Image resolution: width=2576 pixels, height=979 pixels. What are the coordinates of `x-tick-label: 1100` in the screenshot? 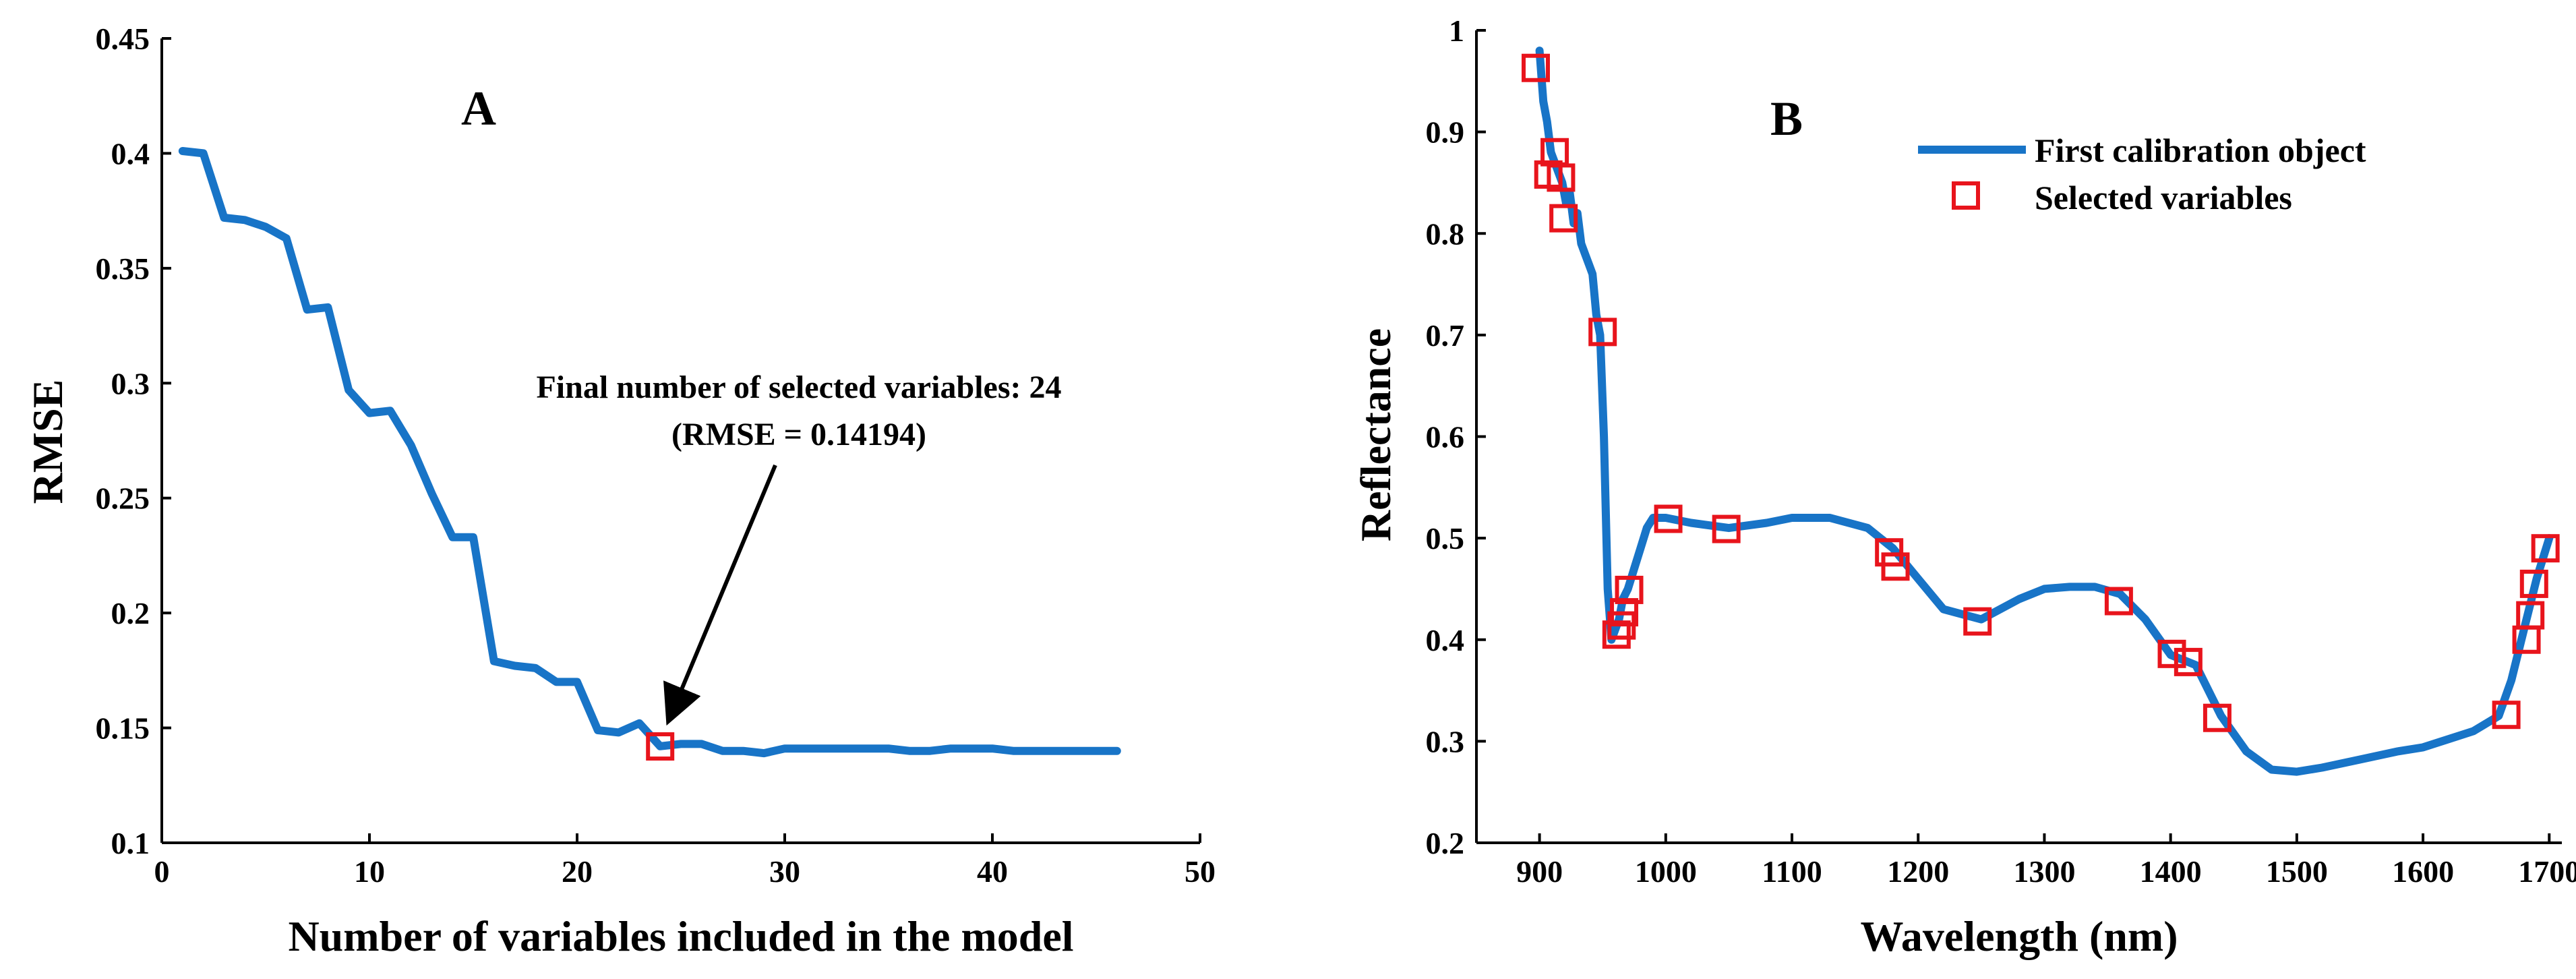 It's located at (1792, 871).